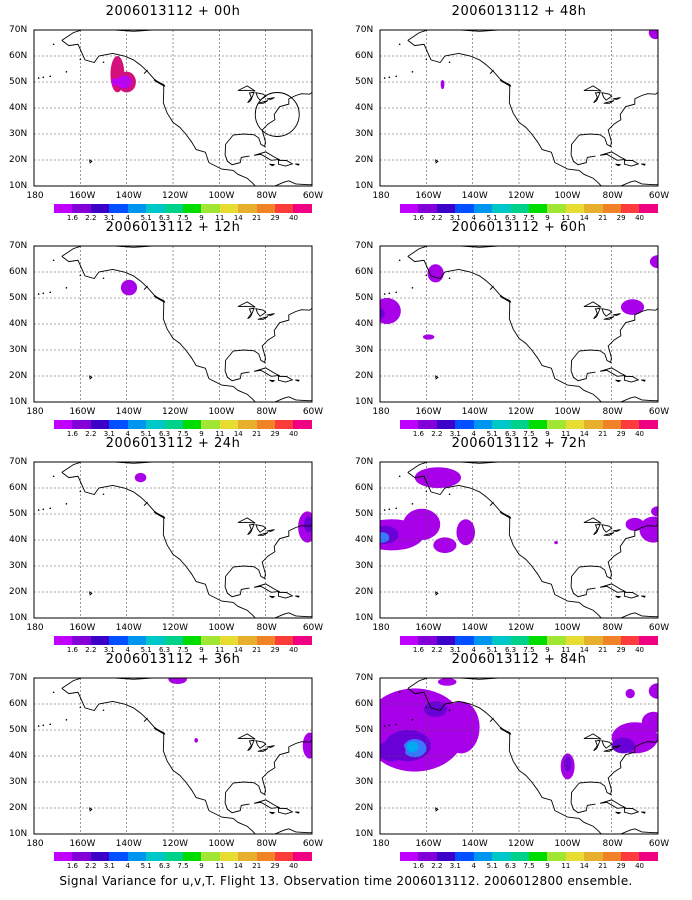  I want to click on colorbar-label: 7.5, so click(529, 650).